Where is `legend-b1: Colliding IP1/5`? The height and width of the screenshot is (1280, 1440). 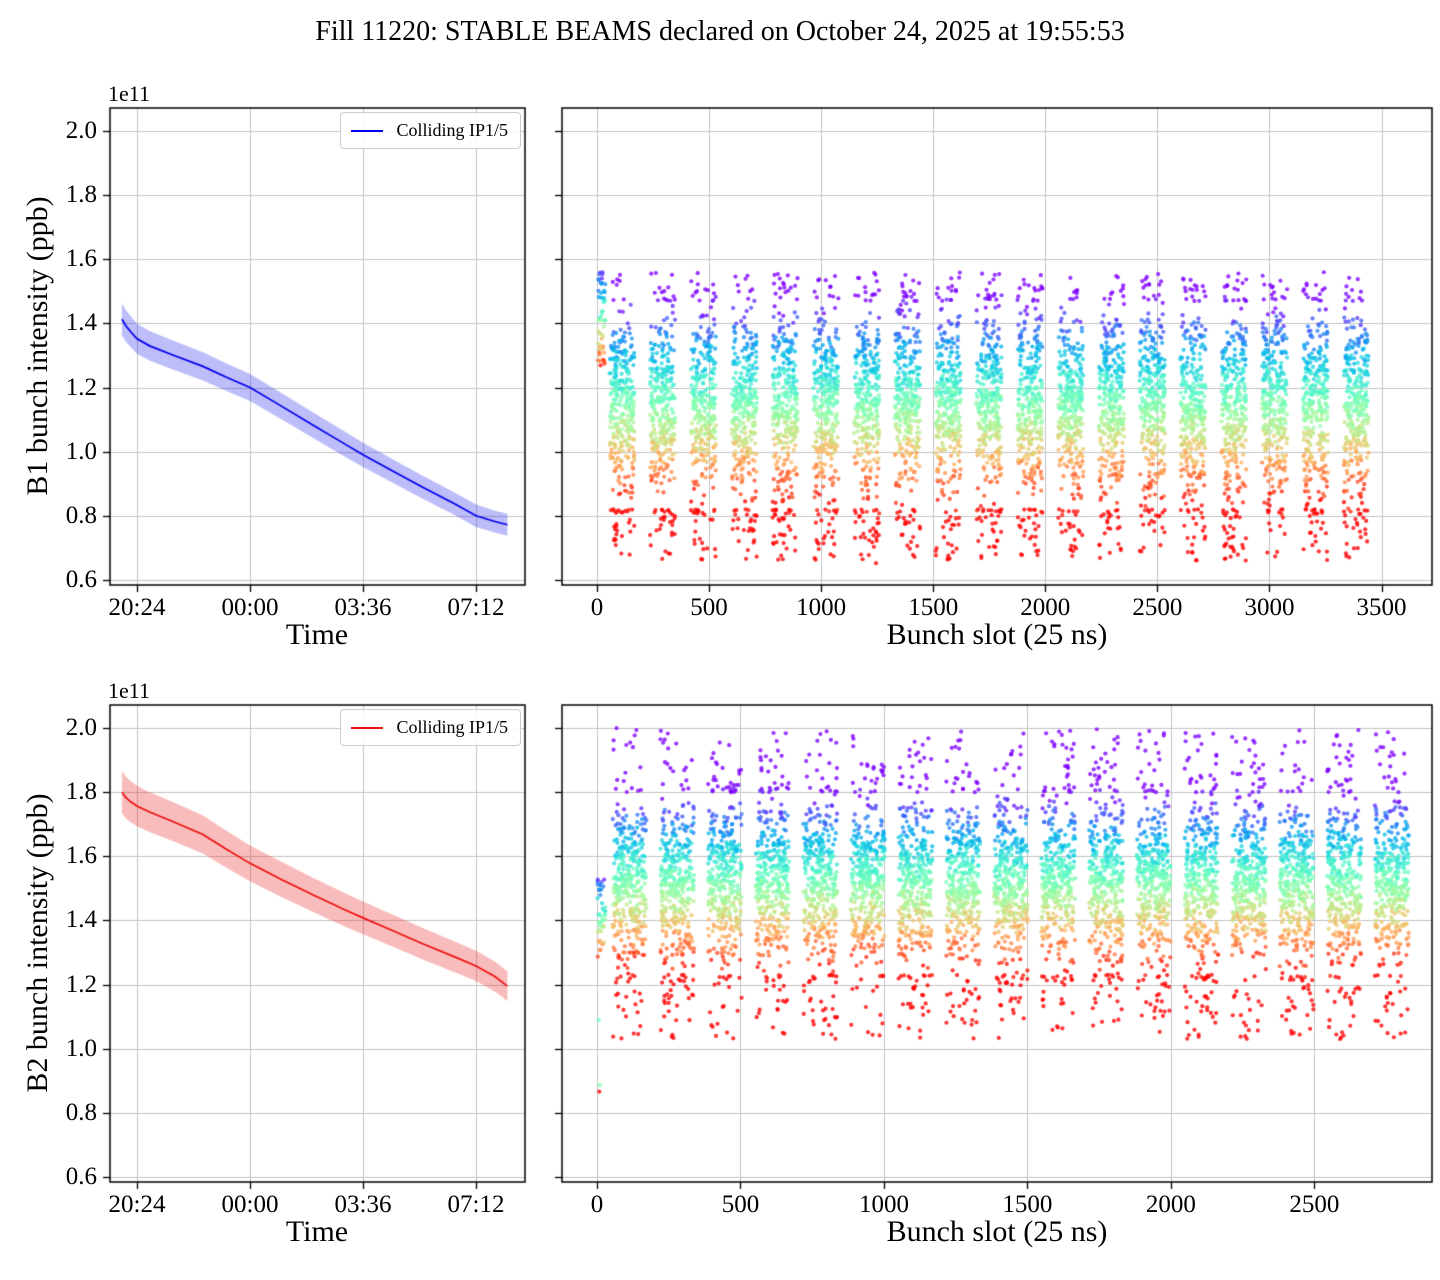 legend-b1: Colliding IP1/5 is located at coordinates (430, 130).